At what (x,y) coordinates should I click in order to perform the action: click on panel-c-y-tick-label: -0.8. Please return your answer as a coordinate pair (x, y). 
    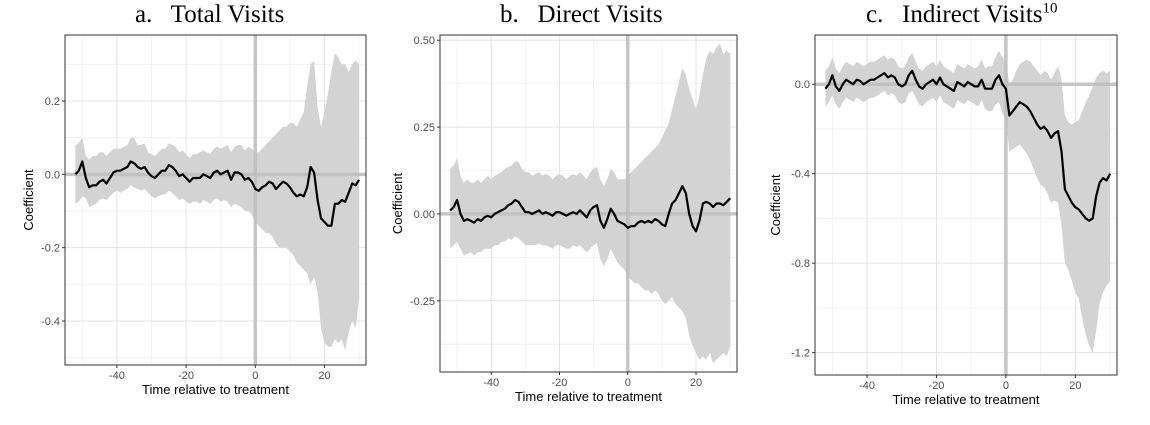
    Looking at the image, I should click on (800, 264).